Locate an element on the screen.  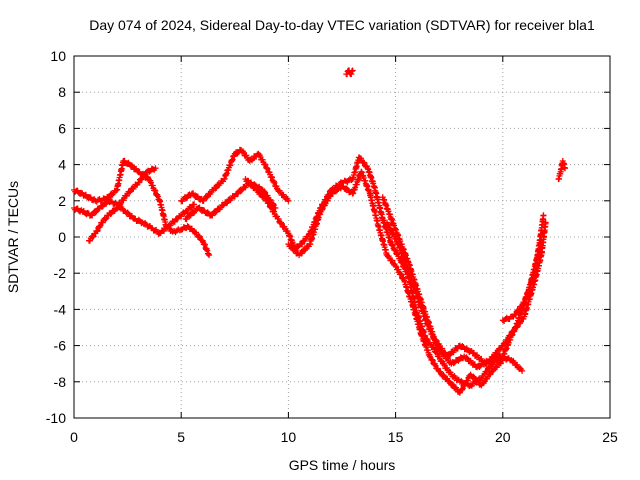
series-track-k is located at coordinates (349, 72).